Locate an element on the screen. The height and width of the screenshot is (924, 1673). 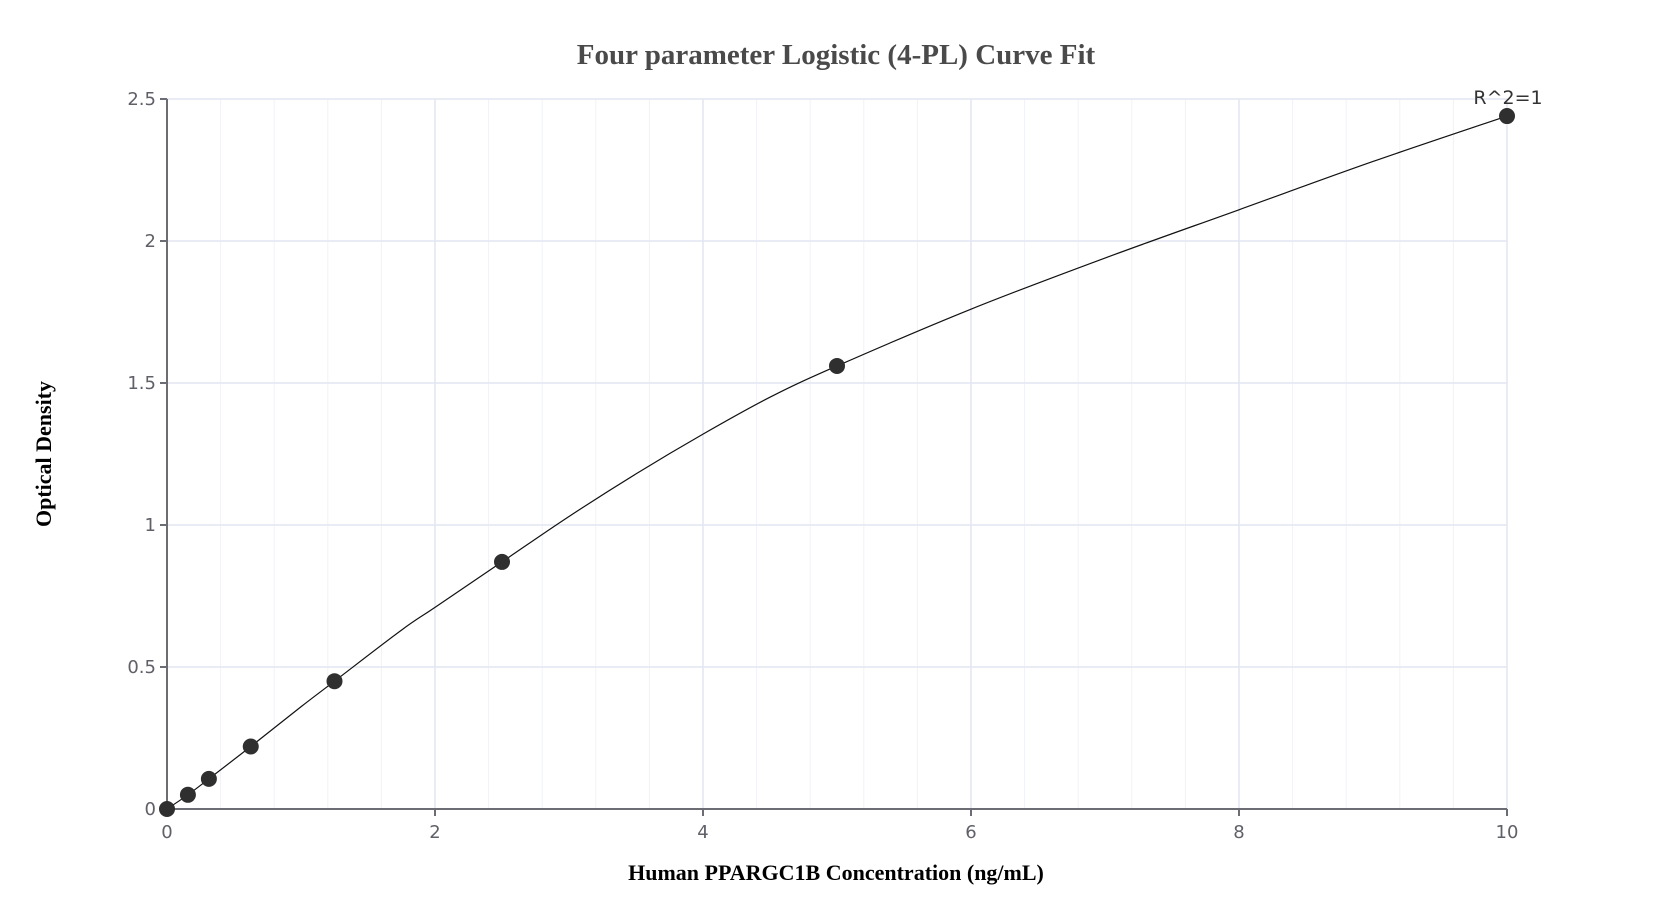
x-tick-label: 4 is located at coordinates (702, 832).